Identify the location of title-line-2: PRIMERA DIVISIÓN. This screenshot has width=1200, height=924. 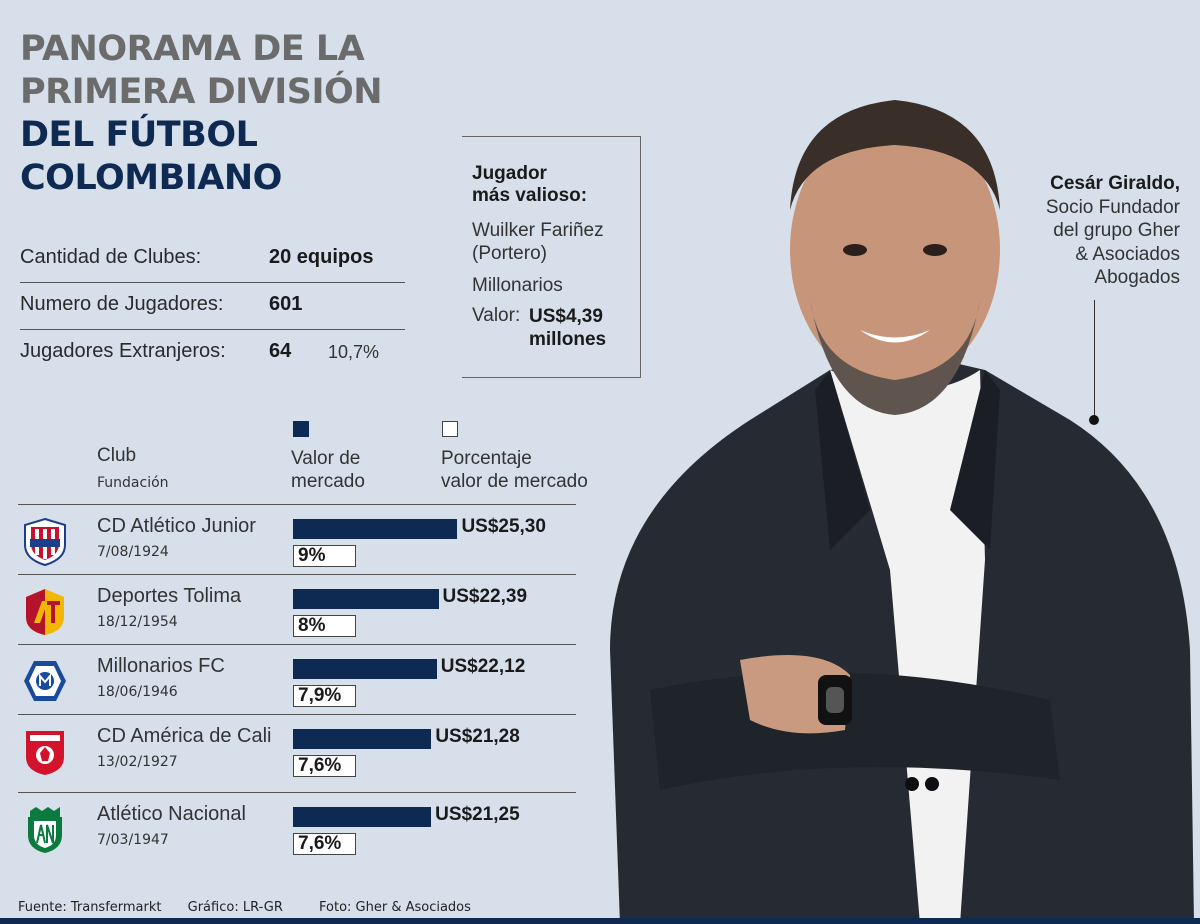
(201, 92).